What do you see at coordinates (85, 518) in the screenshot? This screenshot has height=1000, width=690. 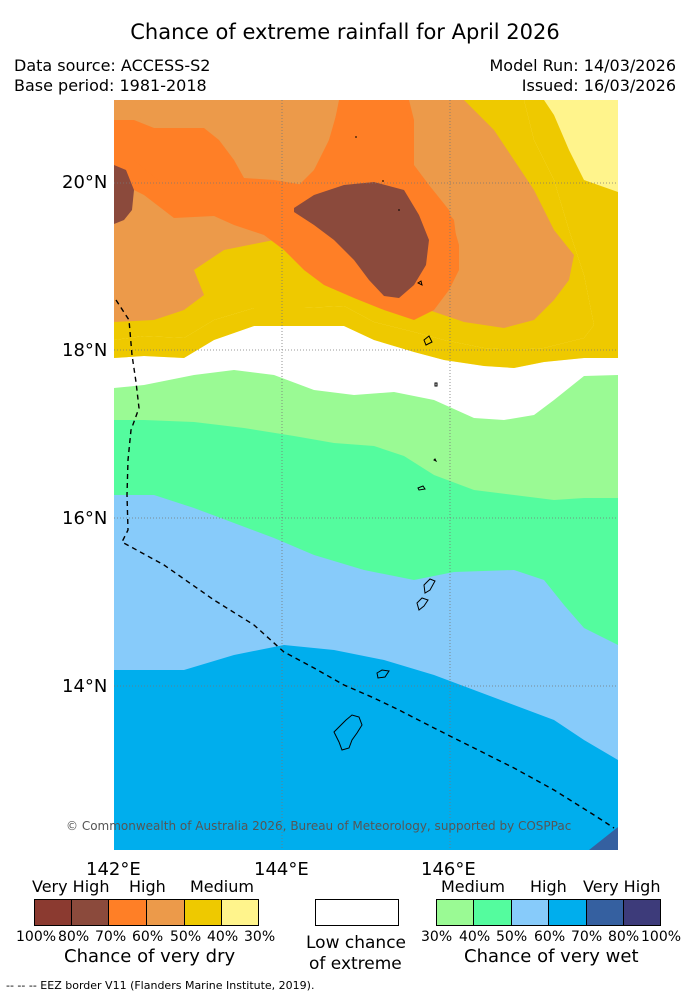 I see `lat-label-16n: 16°N` at bounding box center [85, 518].